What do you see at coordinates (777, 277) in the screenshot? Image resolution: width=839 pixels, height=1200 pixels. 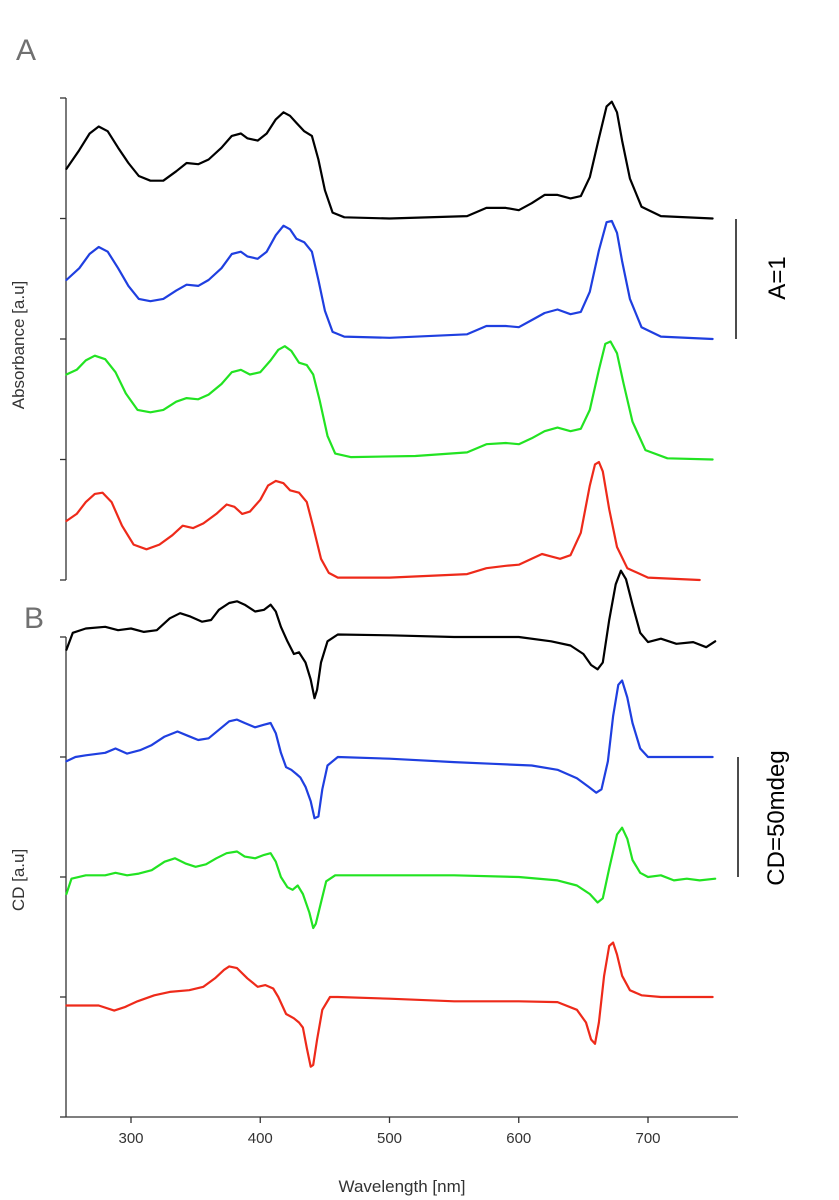 I see `absorbance-scale-label: A=1` at bounding box center [777, 277].